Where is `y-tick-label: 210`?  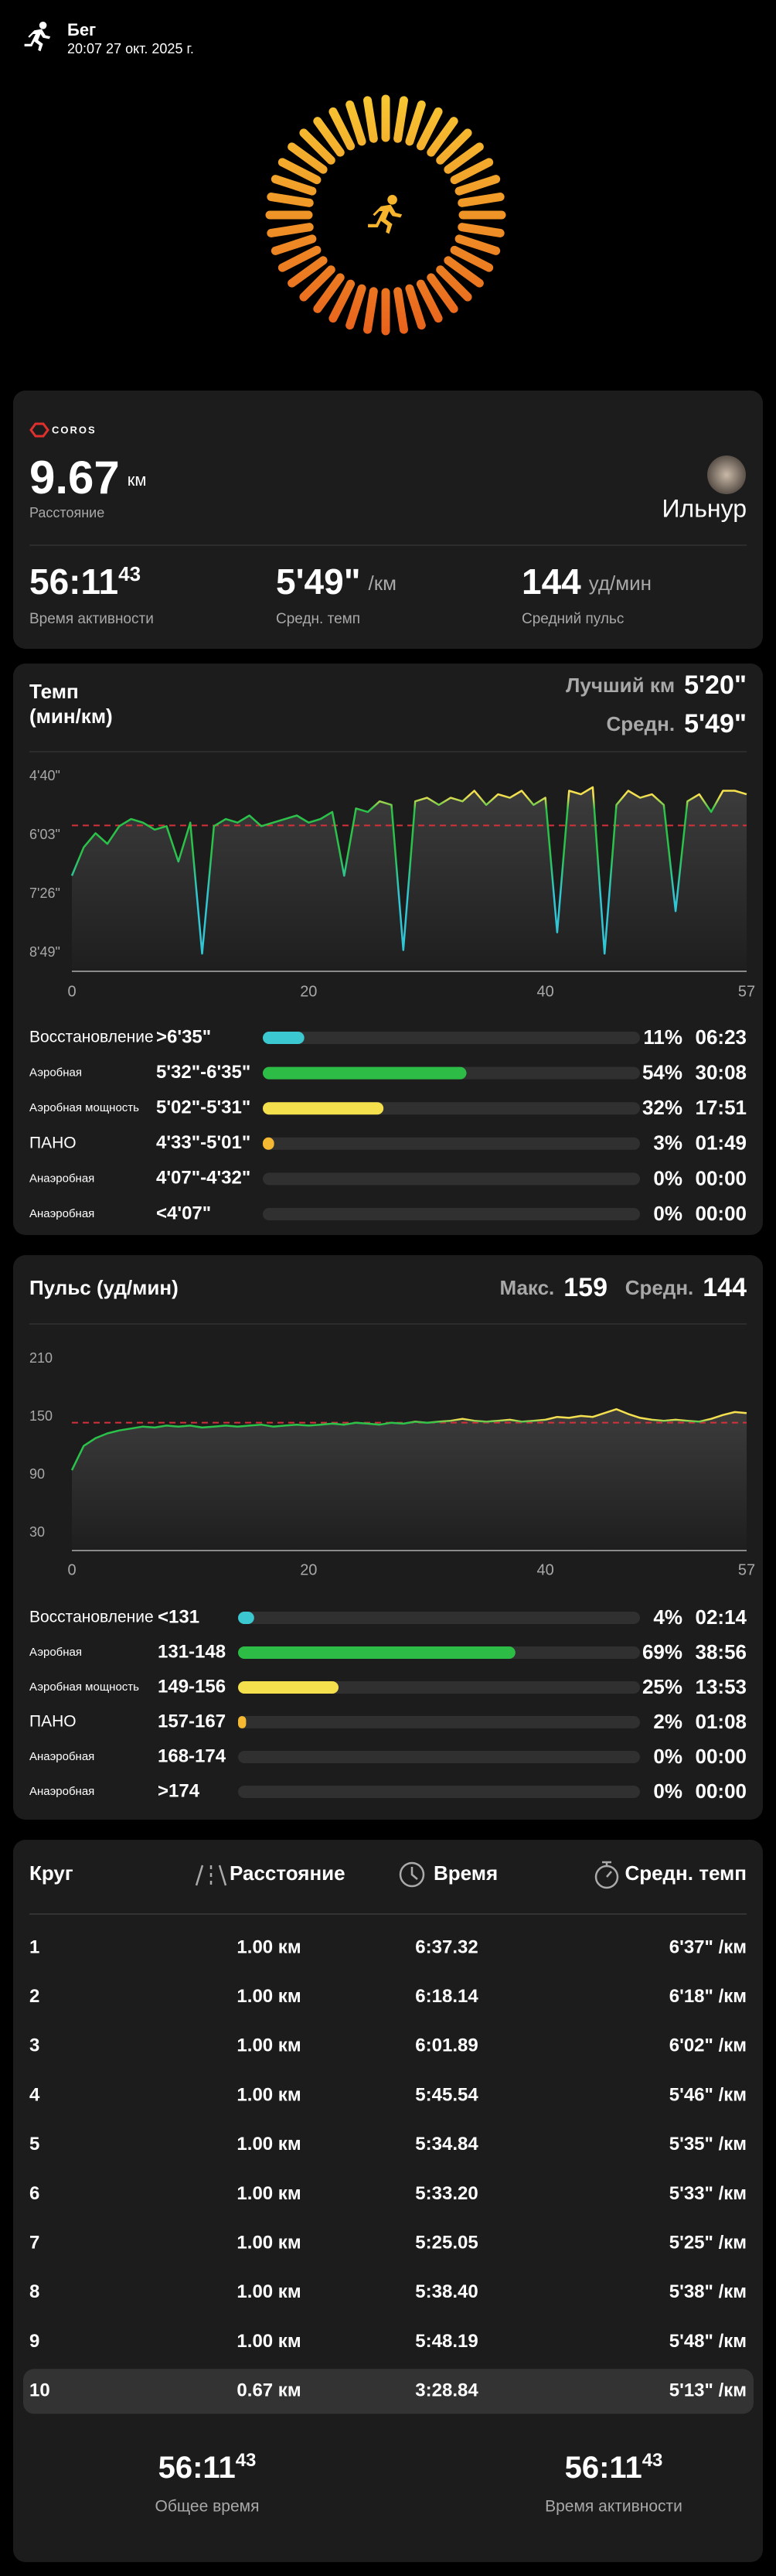 y-tick-label: 210 is located at coordinates (41, 1358).